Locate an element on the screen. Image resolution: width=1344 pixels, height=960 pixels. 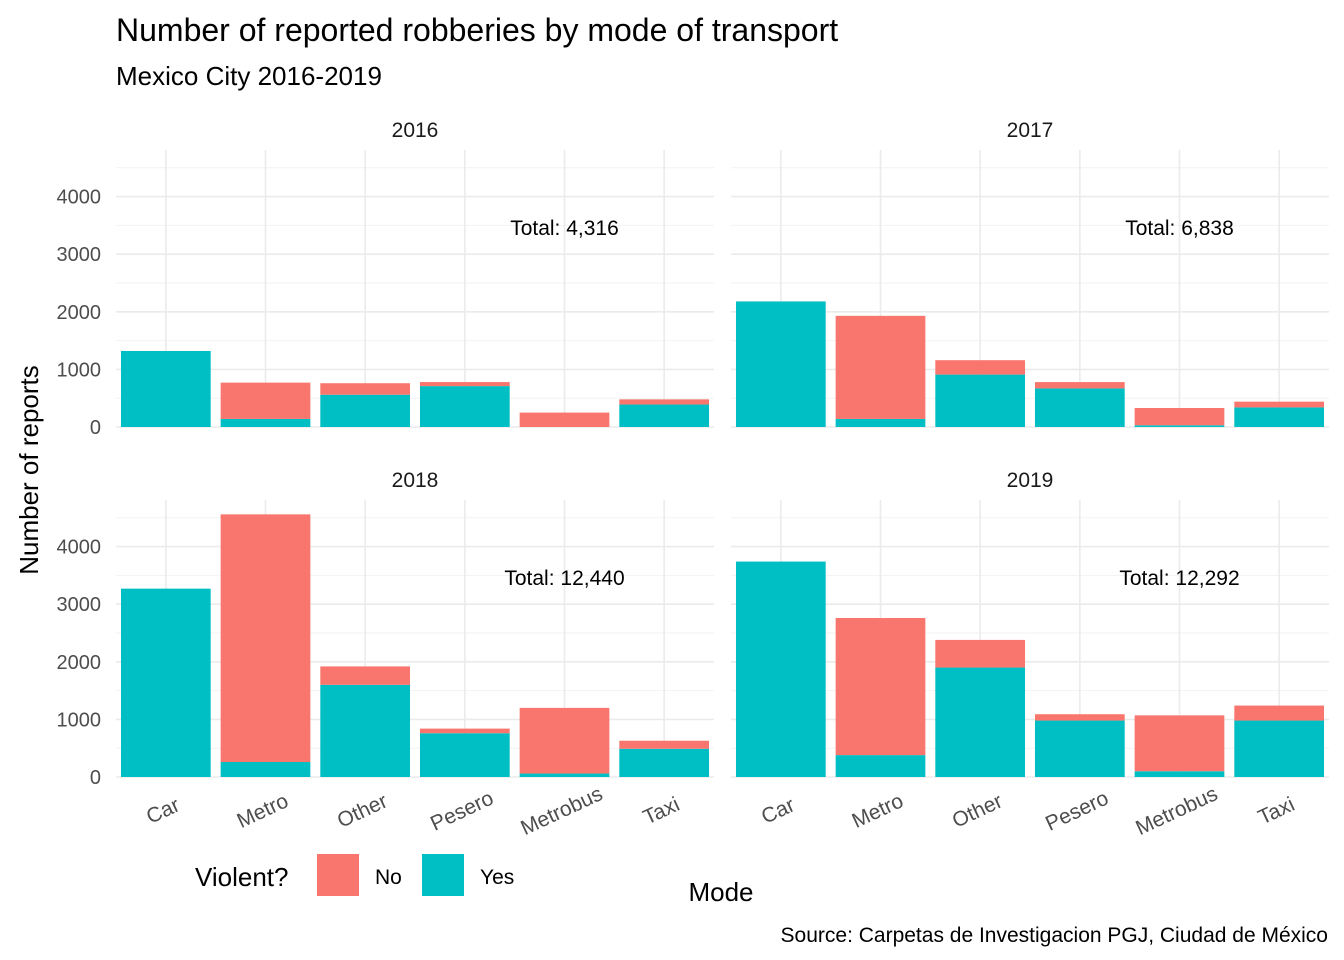
legend-swatch-yes is located at coordinates (443, 875).